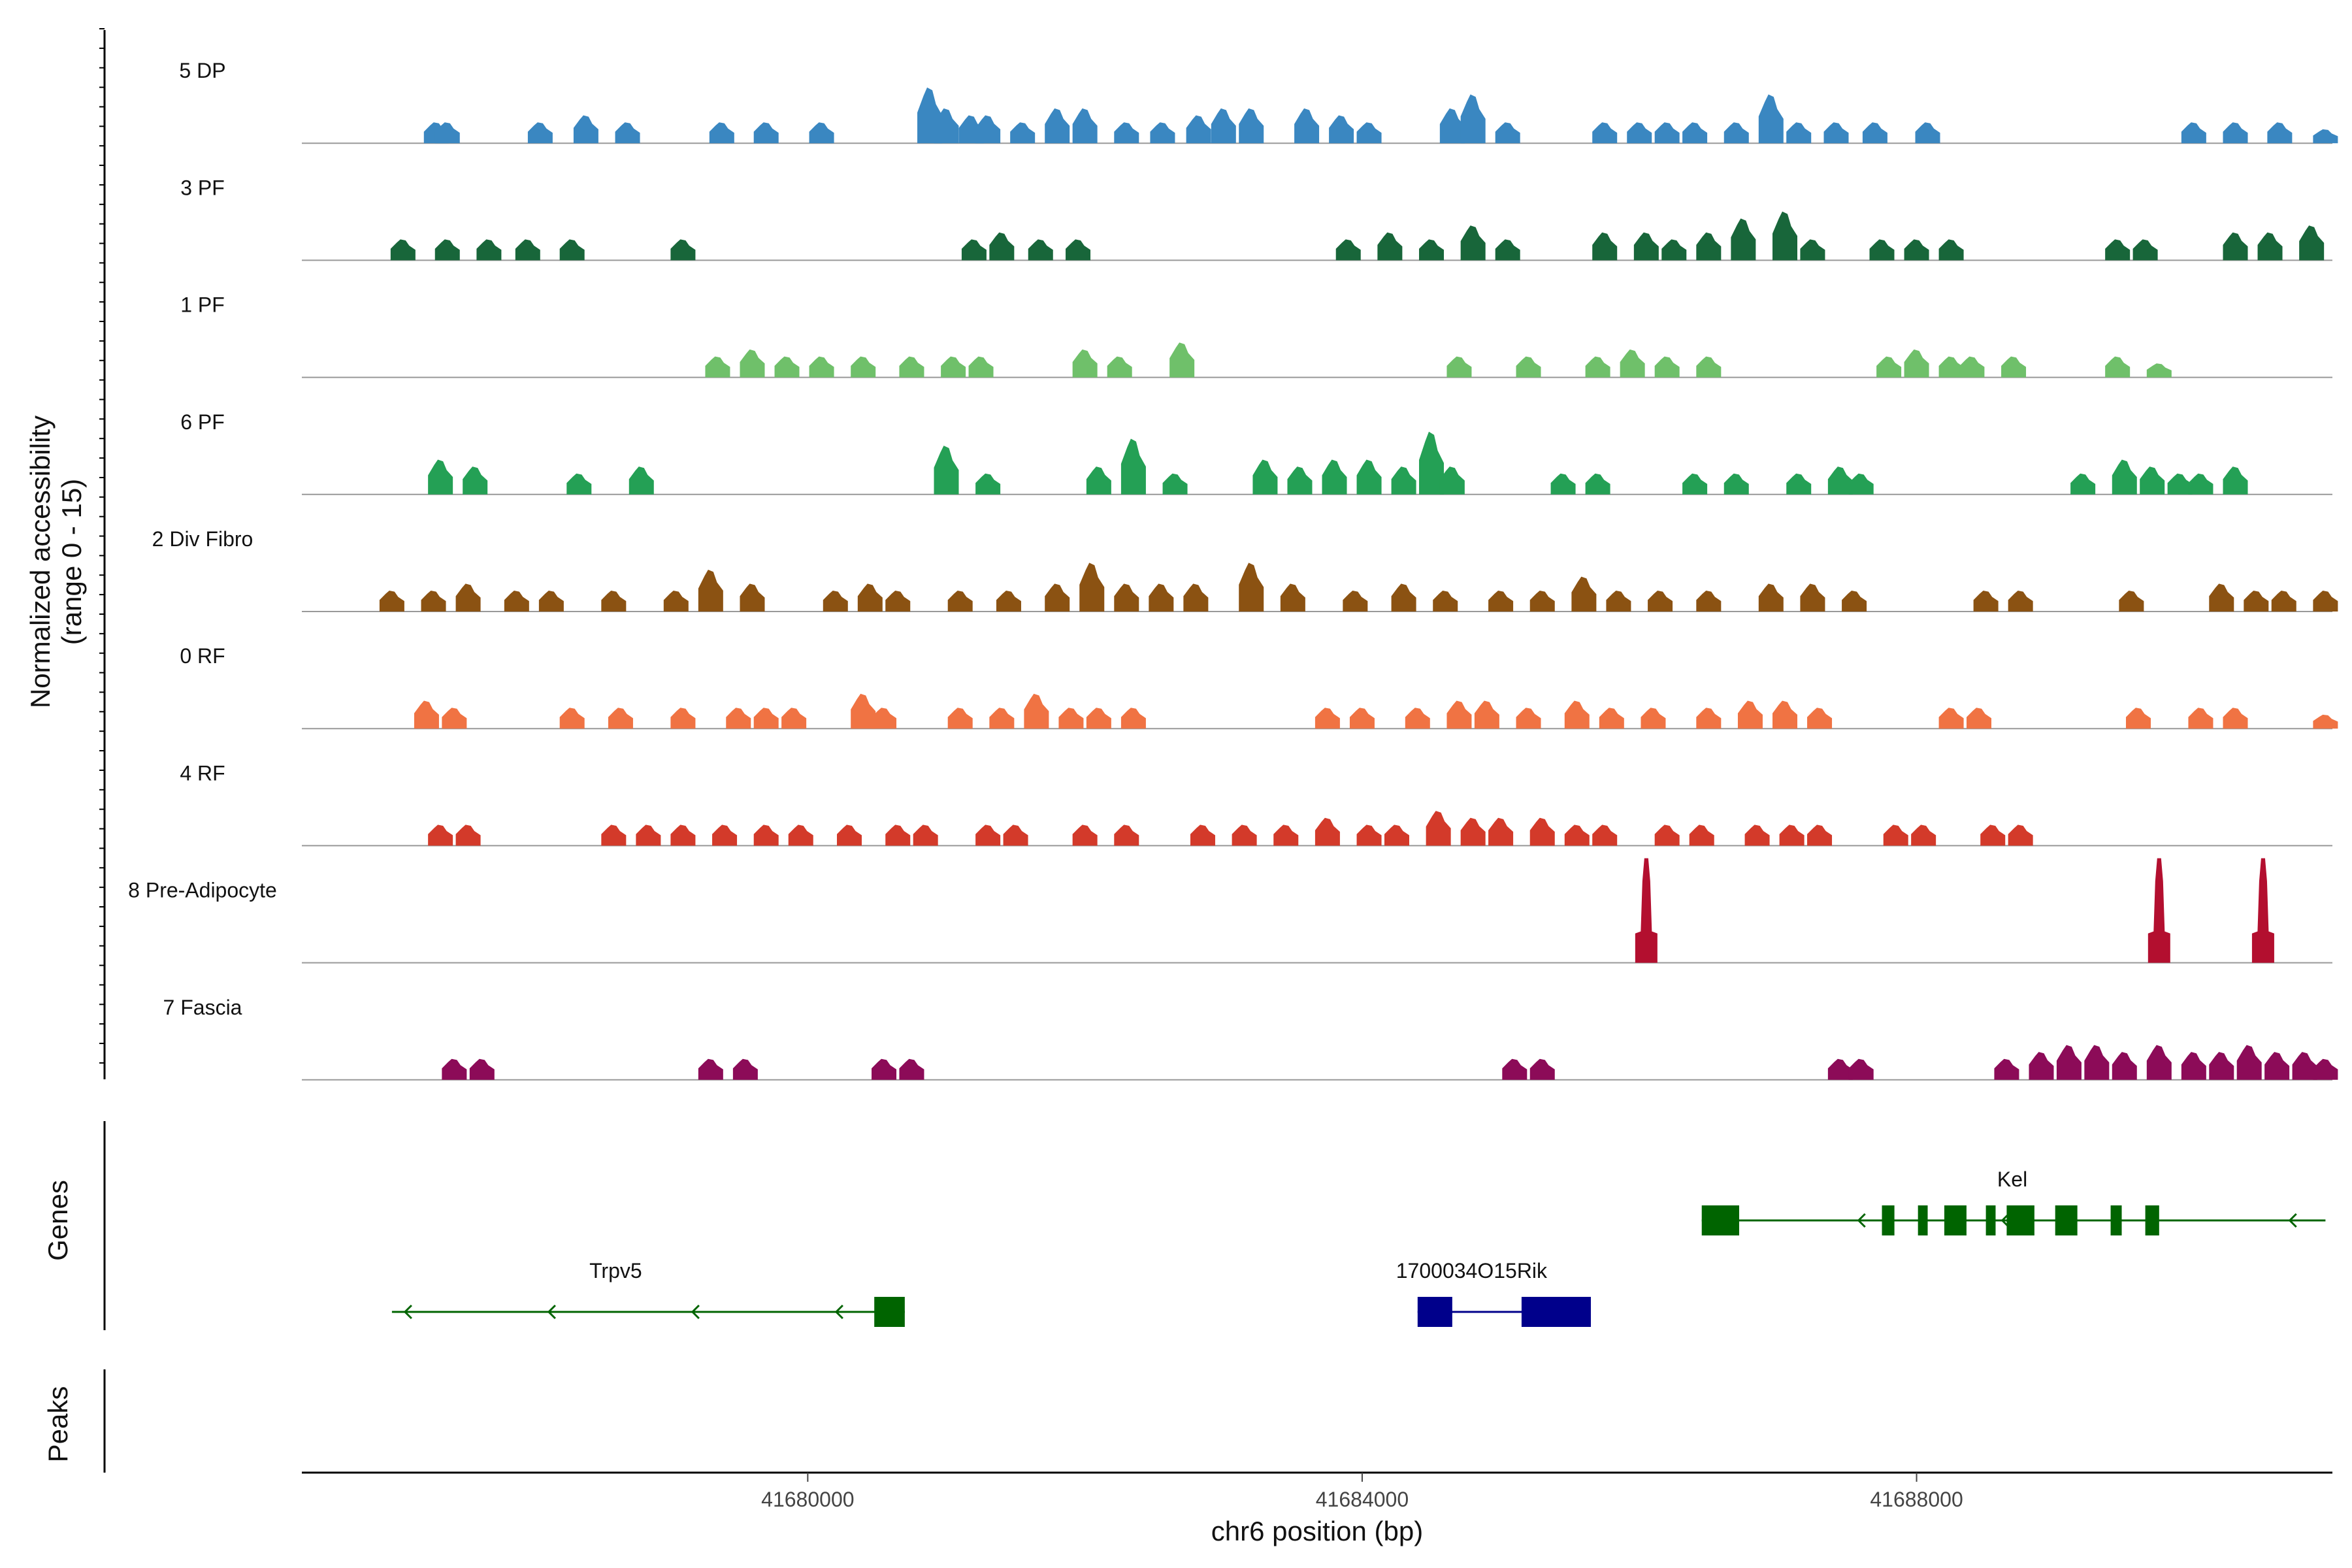  Describe the element at coordinates (1362, 1499) in the screenshot. I see `x-tick-label: 41684000` at that location.